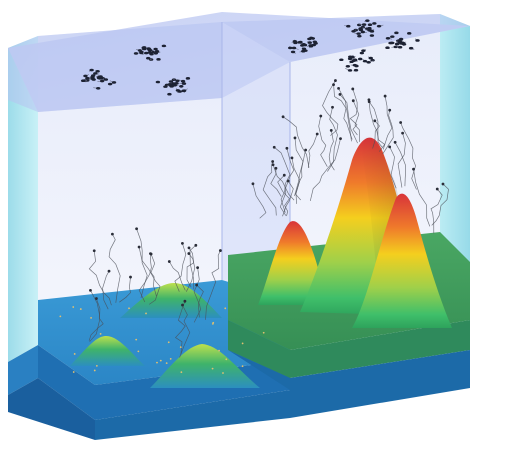 The width and height of the screenshot is (531, 459). I want to click on right-peak-right, so click(402, 260).